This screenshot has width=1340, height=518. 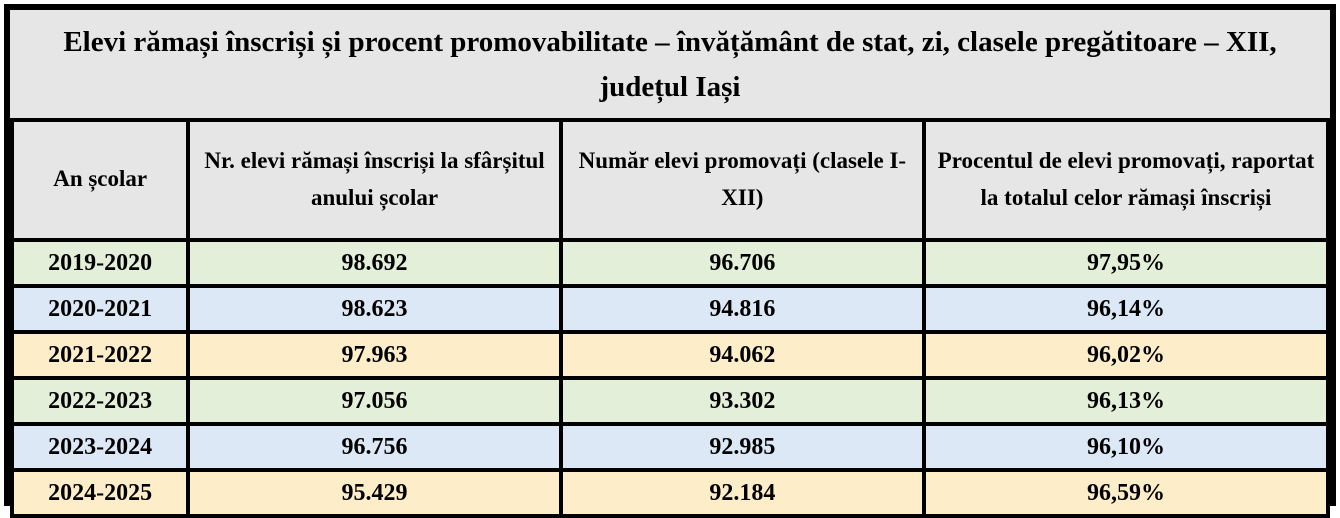 I want to click on percent-cell: 96,10%, so click(x=1126, y=446).